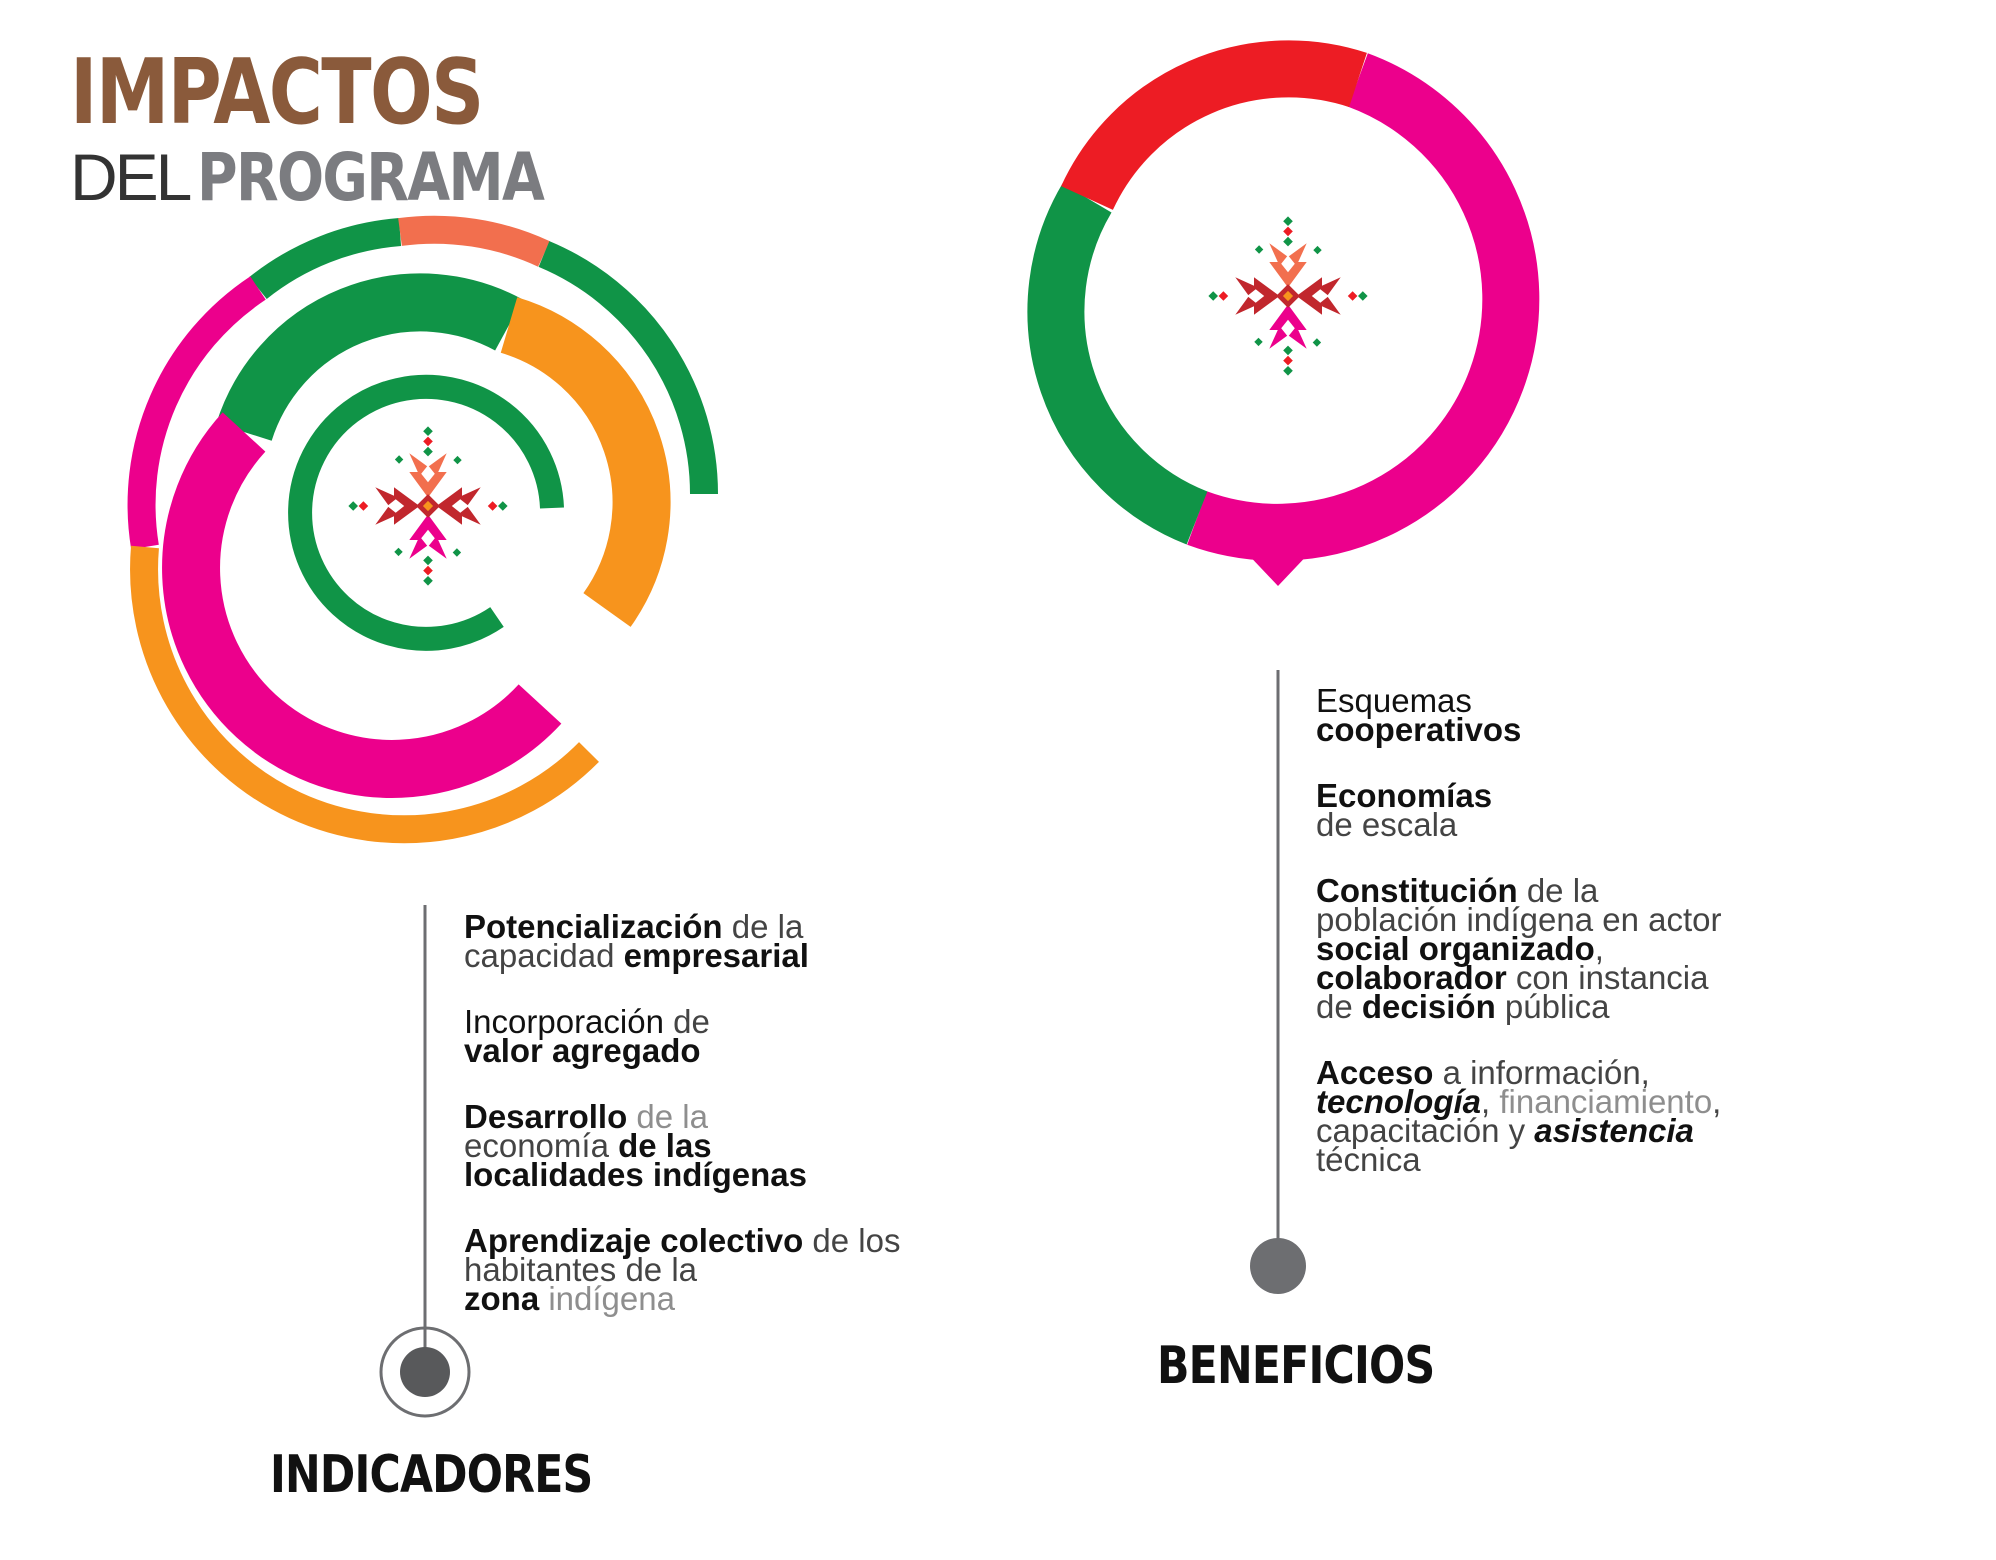 Image resolution: width=1996 pixels, height=1560 pixels. I want to click on beneficios-item-text: asistencia, so click(1614, 1130).